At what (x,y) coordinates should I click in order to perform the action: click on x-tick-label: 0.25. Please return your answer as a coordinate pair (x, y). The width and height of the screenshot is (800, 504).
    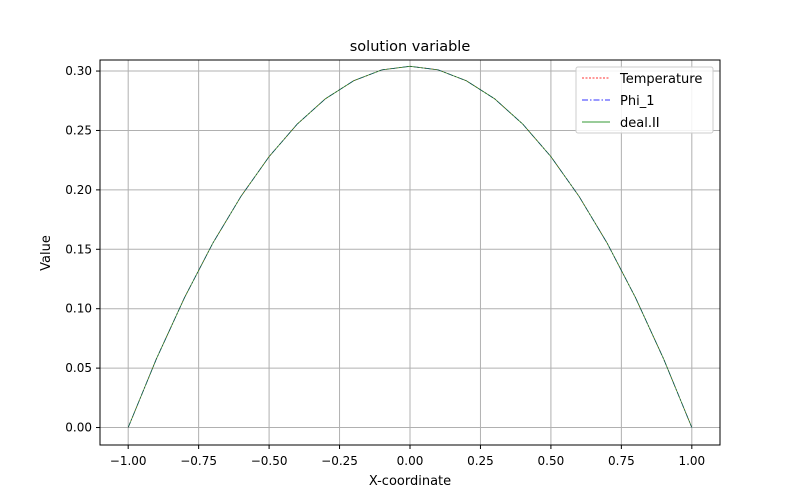
    Looking at the image, I should click on (480, 461).